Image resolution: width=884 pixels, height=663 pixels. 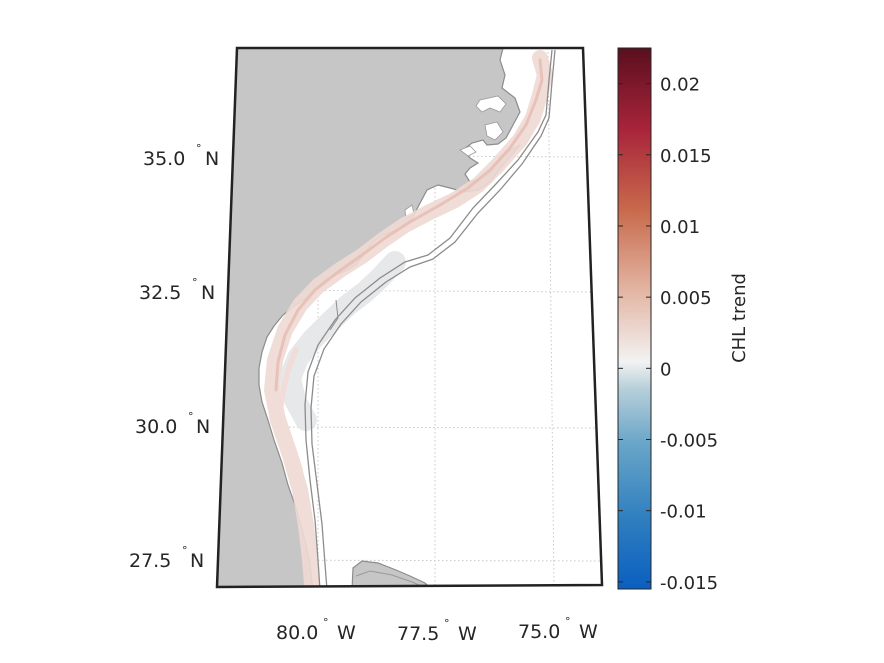 What do you see at coordinates (668, 334) in the screenshot?
I see `colorbar-ticks: 0.02 0.015 0.01 0.005 0 -0.005 -0.01 -0.015` at bounding box center [668, 334].